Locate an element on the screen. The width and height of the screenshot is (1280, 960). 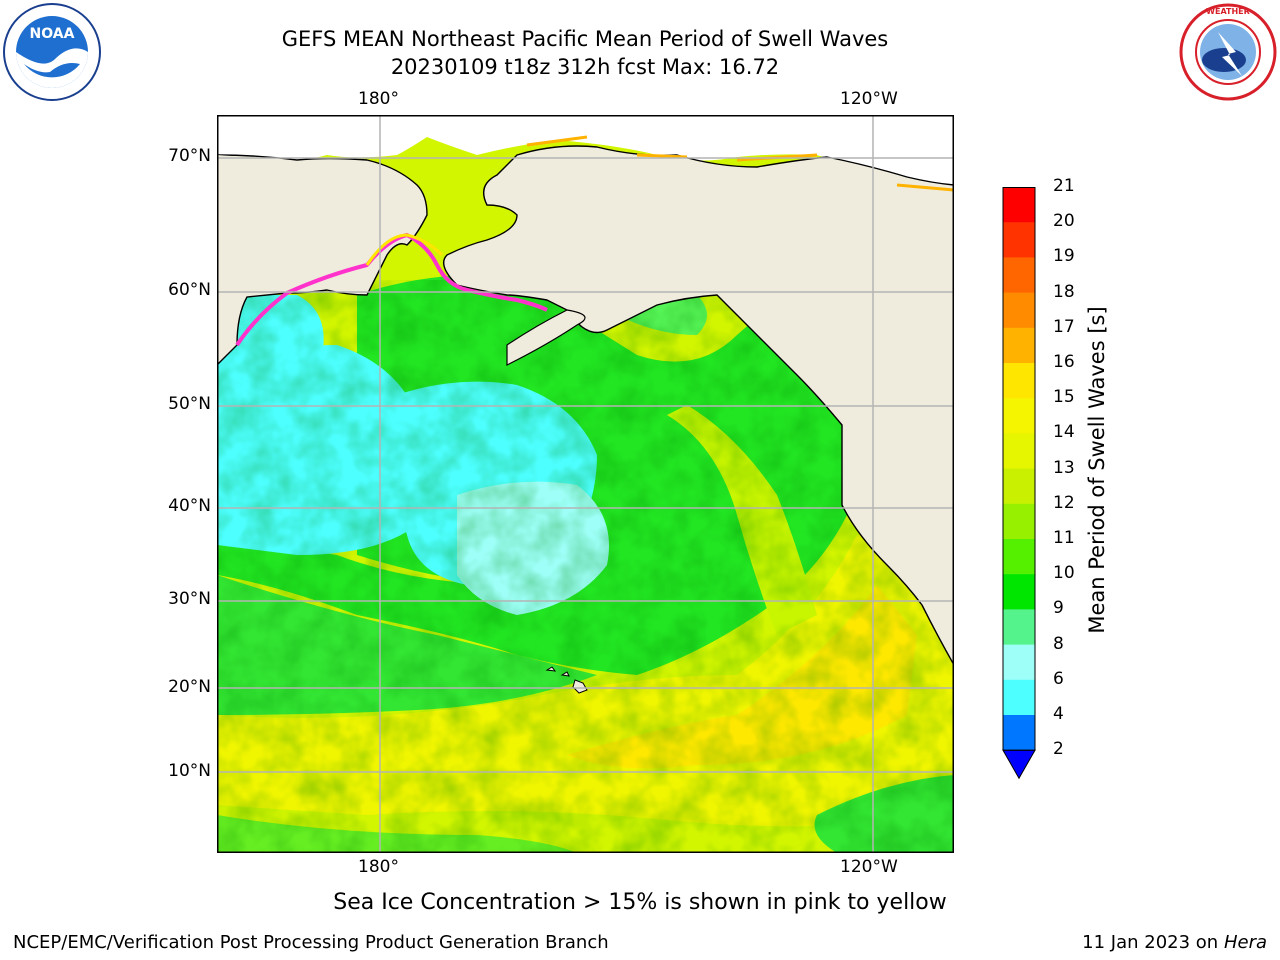
chart-subtitle: 20230109 t18z 312h fcst Max: 16.72 is located at coordinates (585, 67).